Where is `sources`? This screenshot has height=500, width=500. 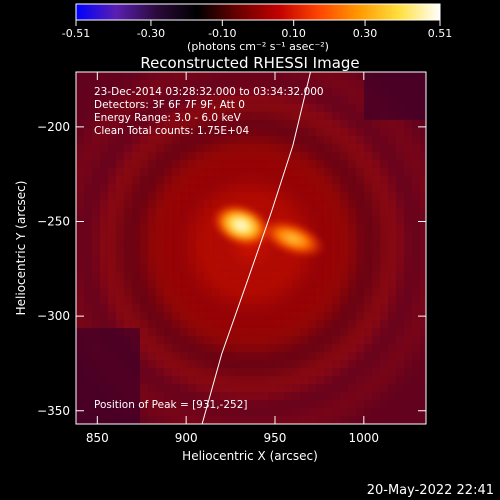
sources is located at coordinates (269, 230).